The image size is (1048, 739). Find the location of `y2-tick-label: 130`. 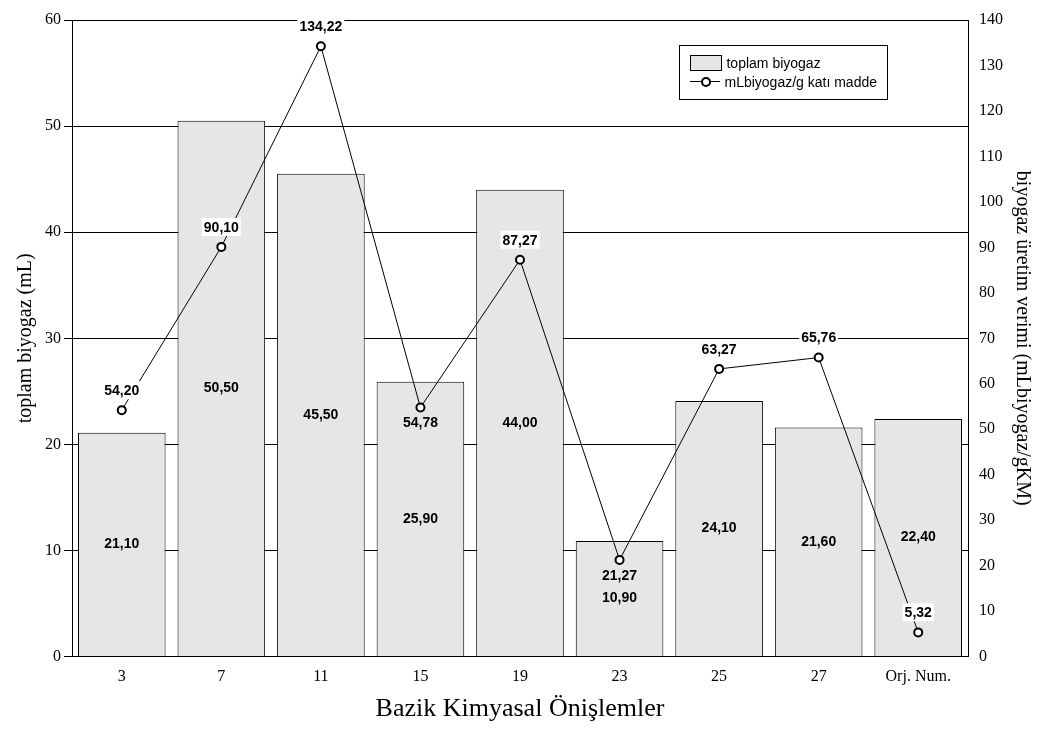

y2-tick-label: 130 is located at coordinates (991, 64).